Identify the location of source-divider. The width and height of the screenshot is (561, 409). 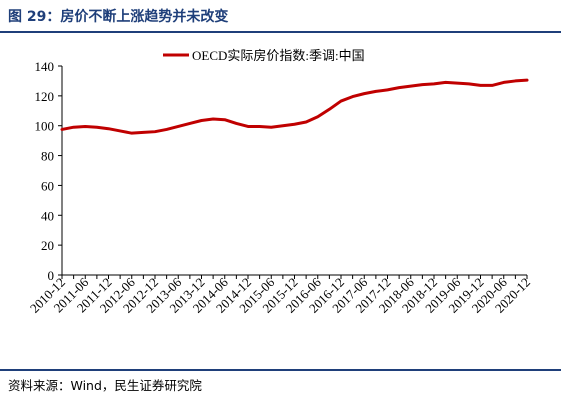
(280, 370).